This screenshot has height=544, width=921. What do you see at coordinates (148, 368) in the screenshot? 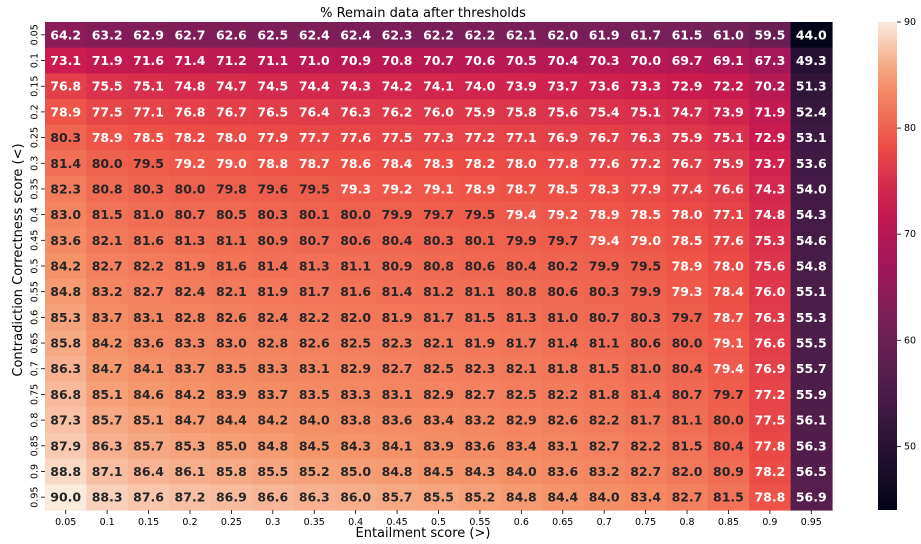
I see `cell-value-label: 84.1` at bounding box center [148, 368].